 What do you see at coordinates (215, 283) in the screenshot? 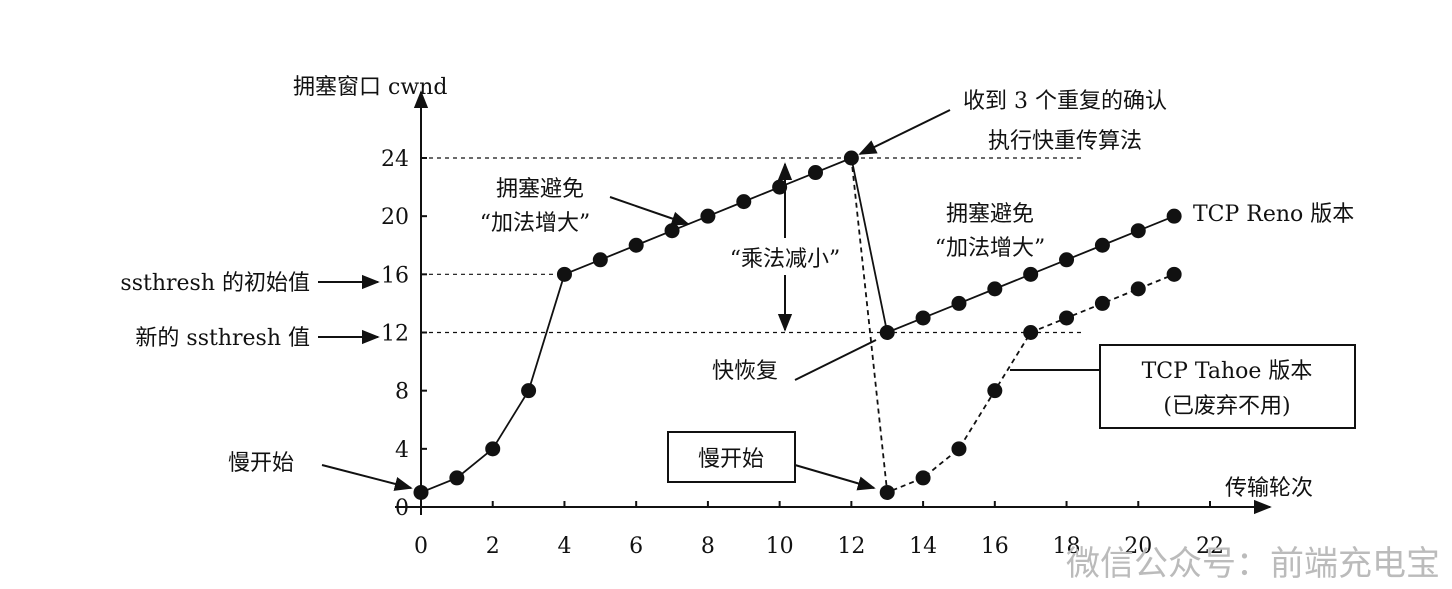
I see `annotation: ssthresh 的初始值` at bounding box center [215, 283].